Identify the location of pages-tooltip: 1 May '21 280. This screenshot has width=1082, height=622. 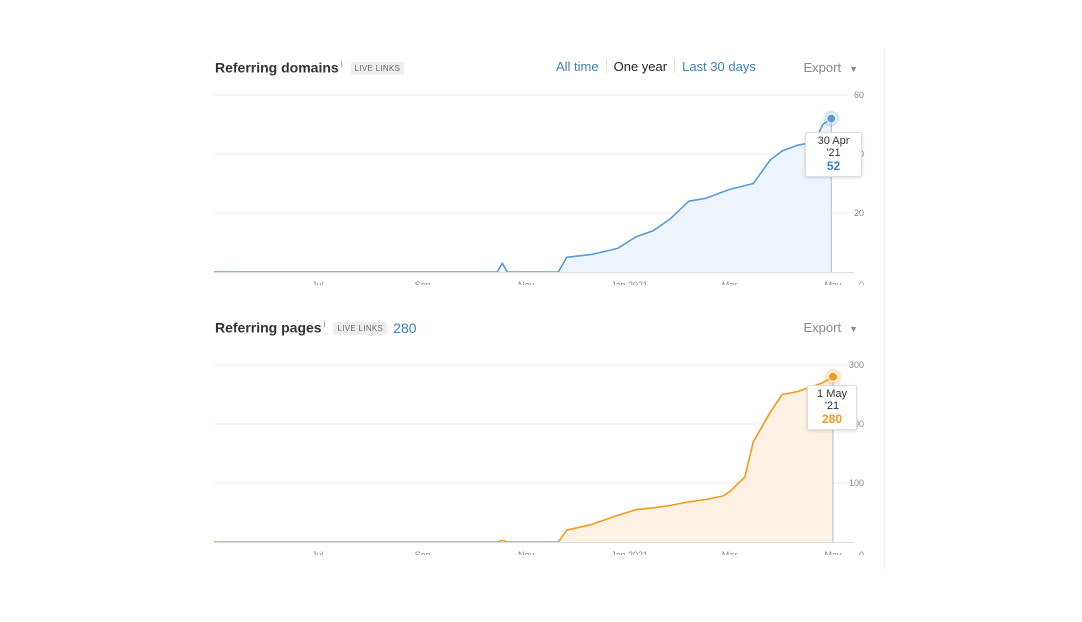
(832, 407).